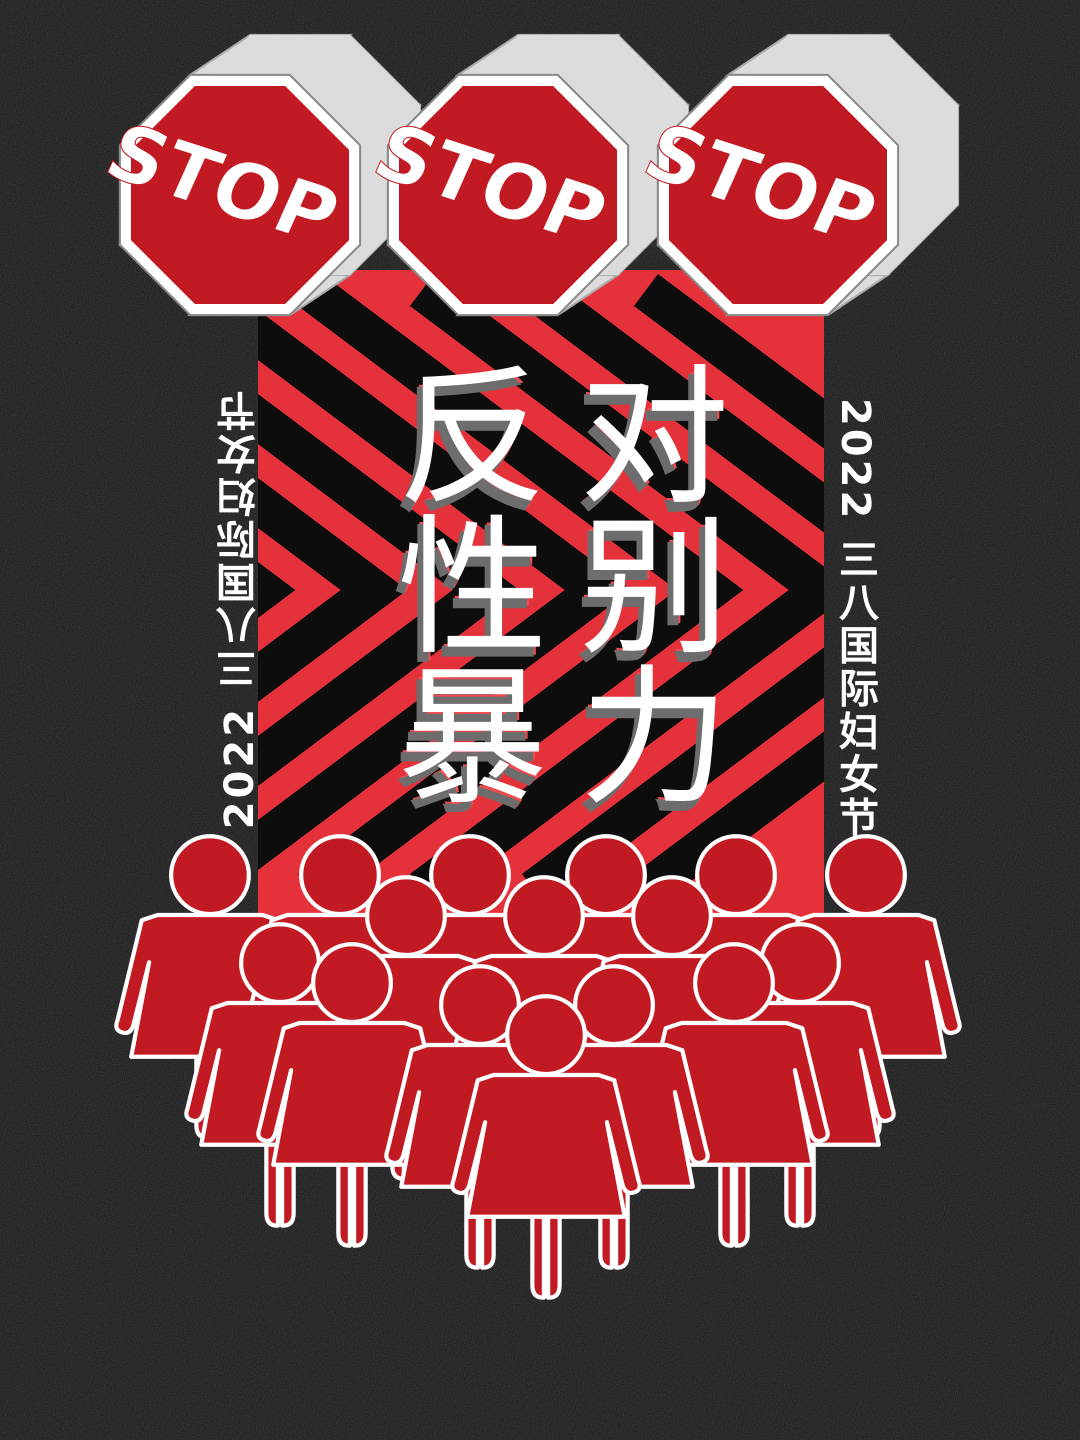 The height and width of the screenshot is (1440, 1080). Describe the element at coordinates (855, 619) in the screenshot. I see `side-text-right: 2022 三八国际妇女节` at that location.